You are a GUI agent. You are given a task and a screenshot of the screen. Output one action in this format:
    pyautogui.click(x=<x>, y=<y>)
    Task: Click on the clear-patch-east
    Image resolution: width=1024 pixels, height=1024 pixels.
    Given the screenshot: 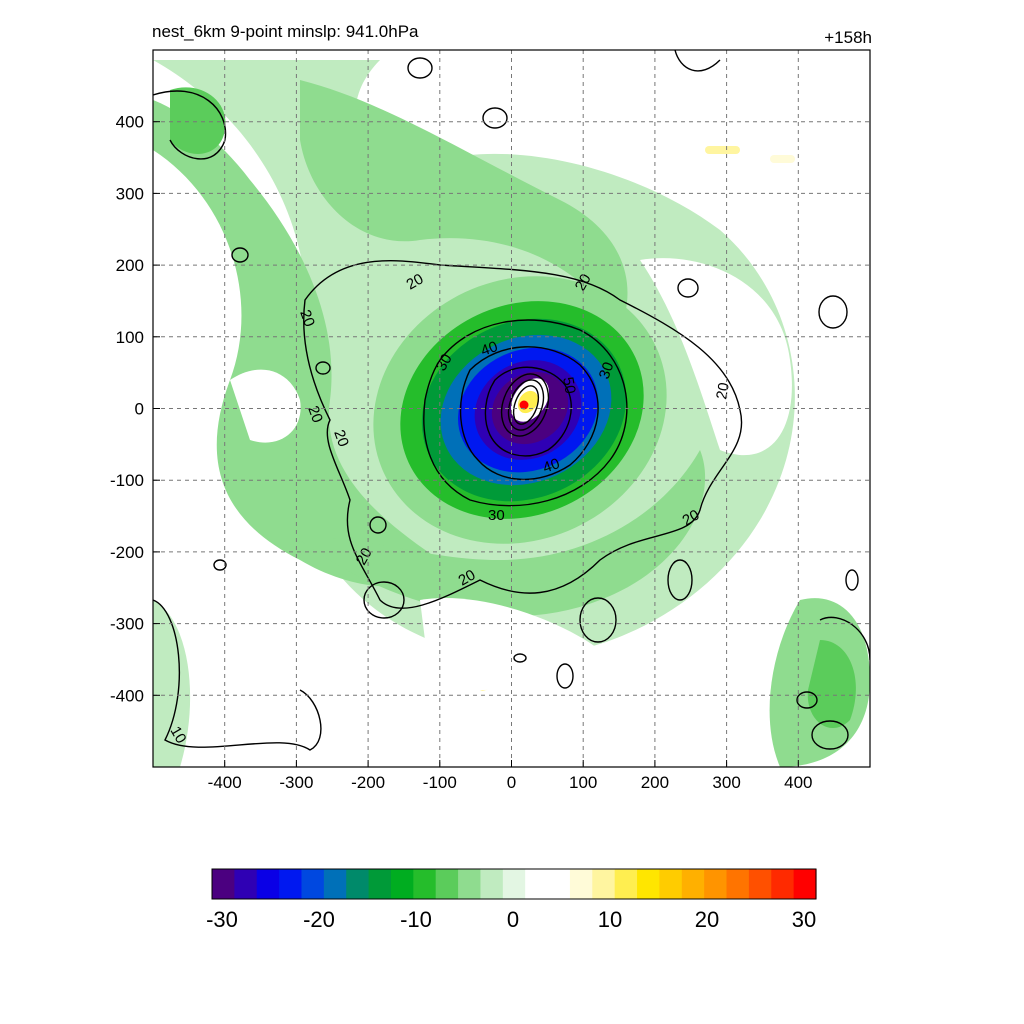 What is the action you would take?
    pyautogui.click(x=716, y=357)
    